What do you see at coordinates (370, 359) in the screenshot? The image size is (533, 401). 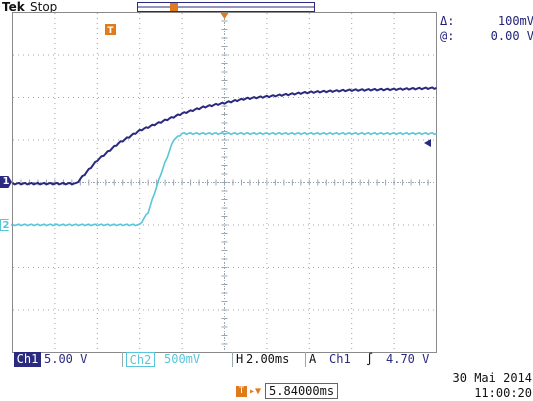 I see `trigger-slope-icon: ∫` at bounding box center [370, 359].